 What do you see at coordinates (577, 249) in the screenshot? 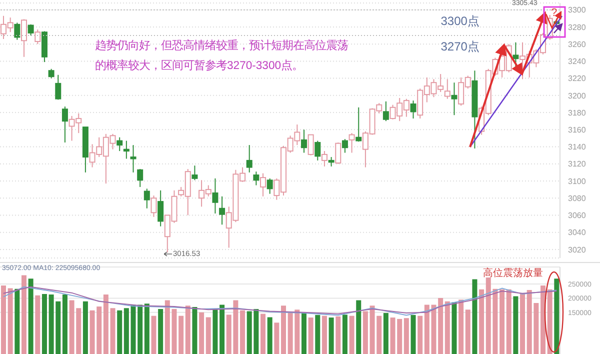
I see `y-tick-label: 3020` at bounding box center [577, 249].